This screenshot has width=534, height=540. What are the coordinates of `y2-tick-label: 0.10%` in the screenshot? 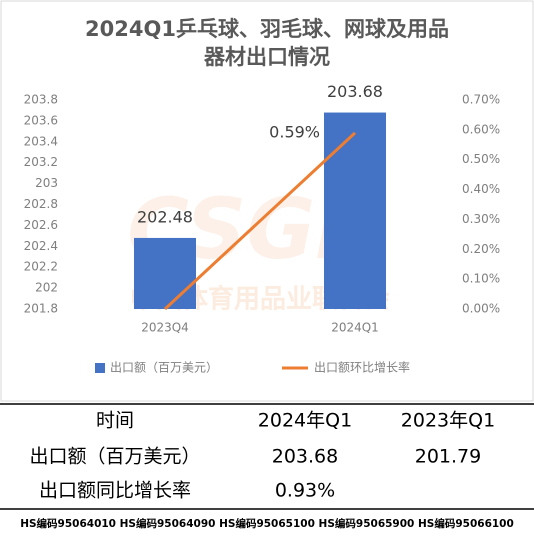 It's located at (481, 279).